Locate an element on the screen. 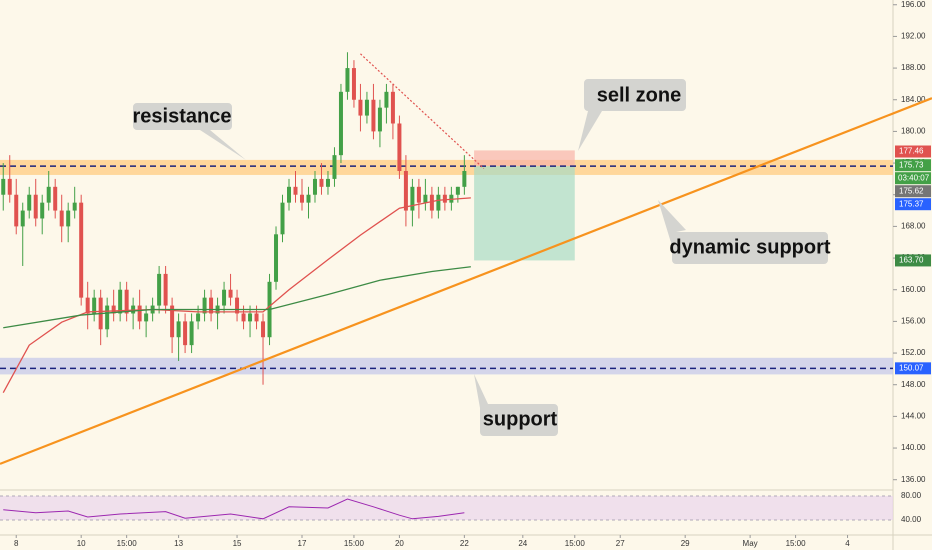  stop-zone is located at coordinates (524, 158).